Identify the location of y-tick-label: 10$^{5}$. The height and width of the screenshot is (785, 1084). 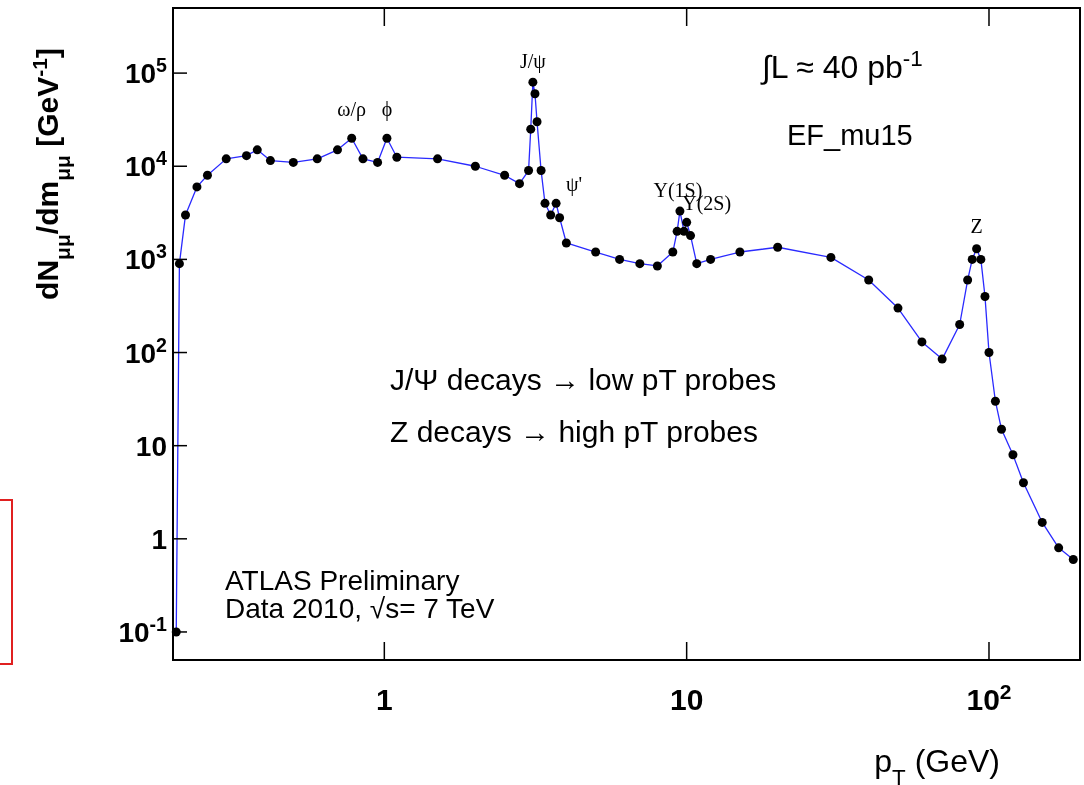
(146, 72).